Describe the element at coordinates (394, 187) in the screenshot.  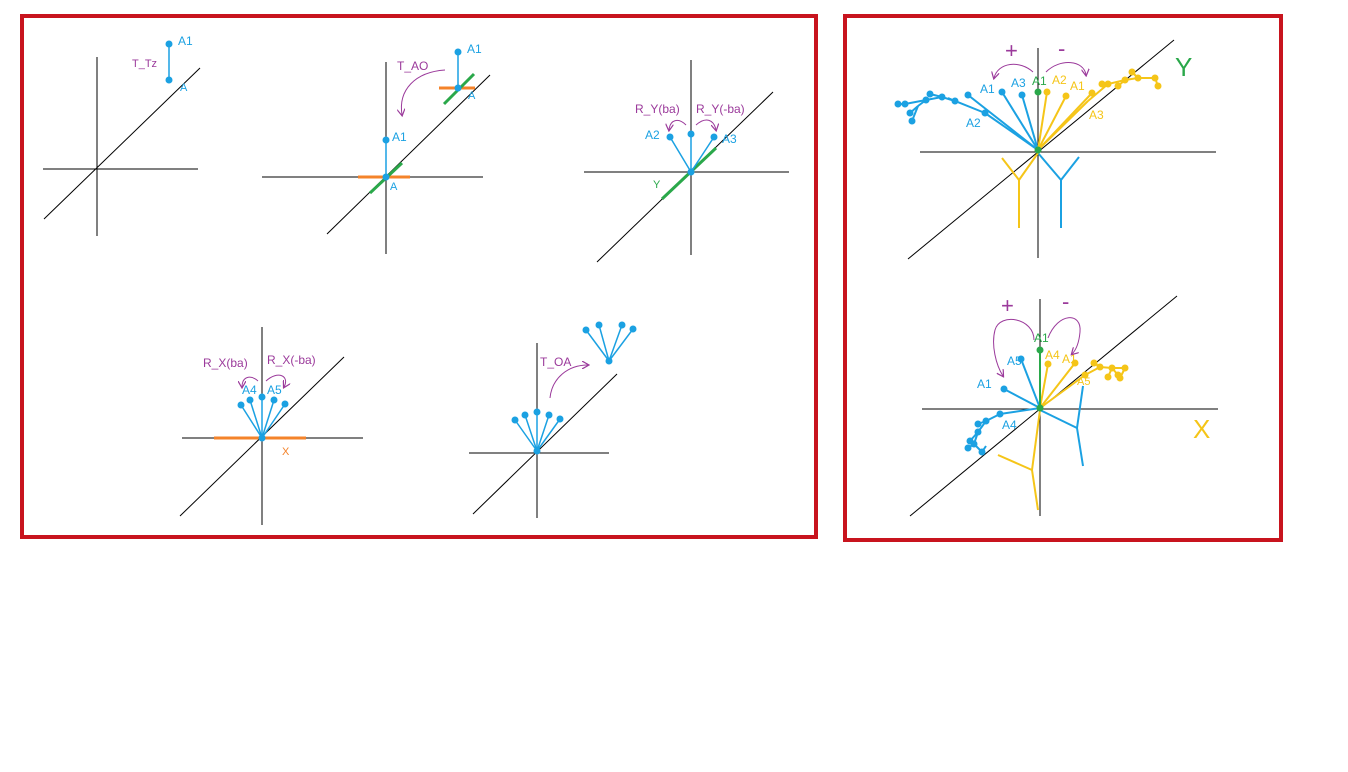
I see `label-a: A` at that location.